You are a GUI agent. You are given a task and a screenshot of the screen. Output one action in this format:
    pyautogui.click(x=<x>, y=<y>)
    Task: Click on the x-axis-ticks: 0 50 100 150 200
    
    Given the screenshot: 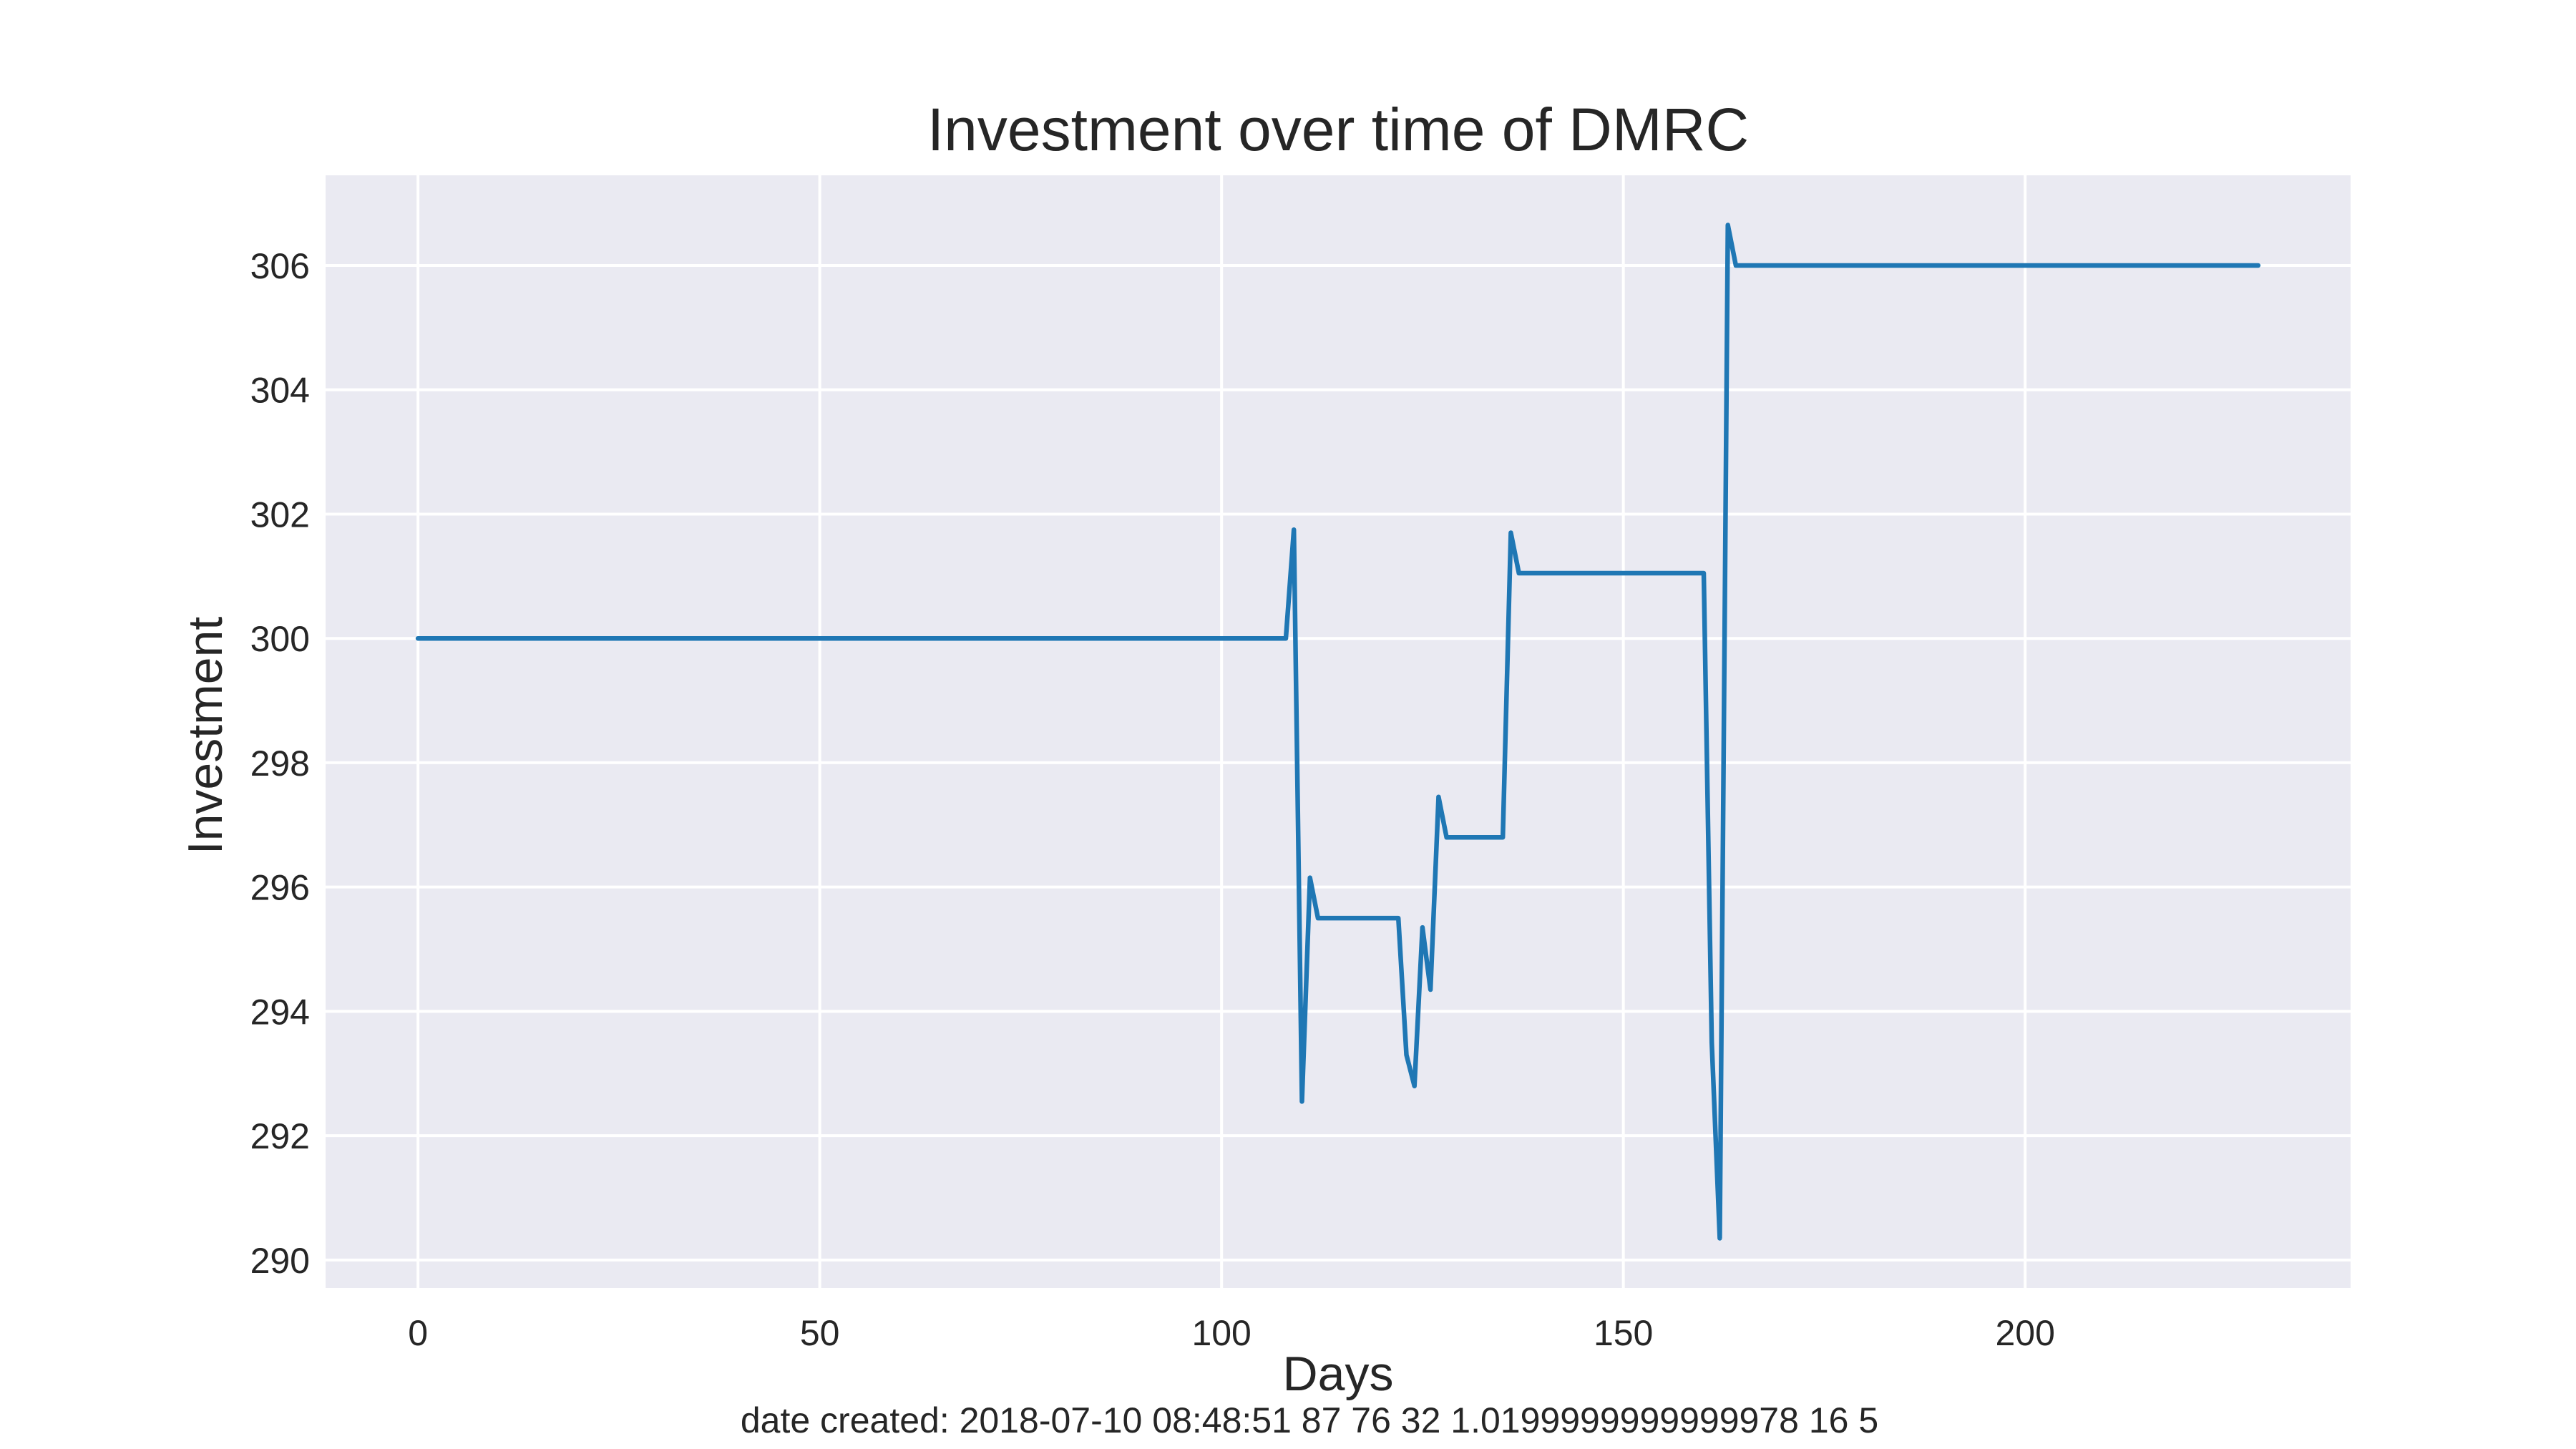 What is the action you would take?
    pyautogui.click(x=1231, y=1333)
    